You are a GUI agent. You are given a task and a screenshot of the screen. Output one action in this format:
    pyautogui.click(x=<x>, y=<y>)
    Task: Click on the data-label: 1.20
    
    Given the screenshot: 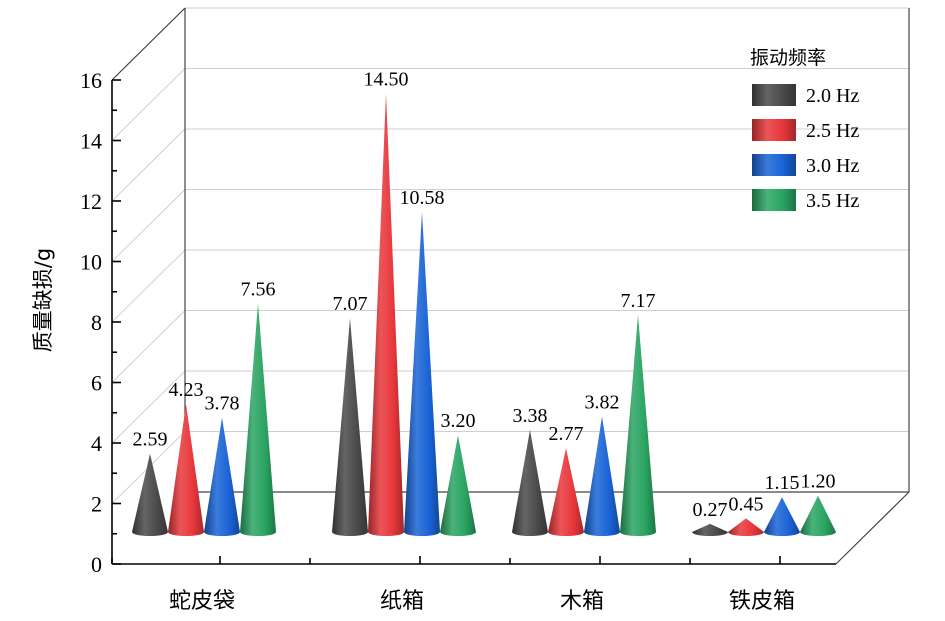 What is the action you would take?
    pyautogui.click(x=818, y=482)
    